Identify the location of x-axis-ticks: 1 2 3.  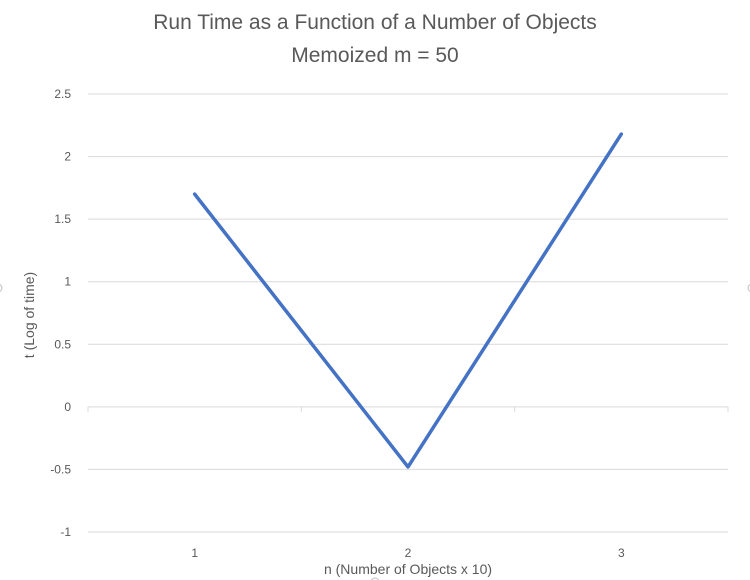
(408, 553).